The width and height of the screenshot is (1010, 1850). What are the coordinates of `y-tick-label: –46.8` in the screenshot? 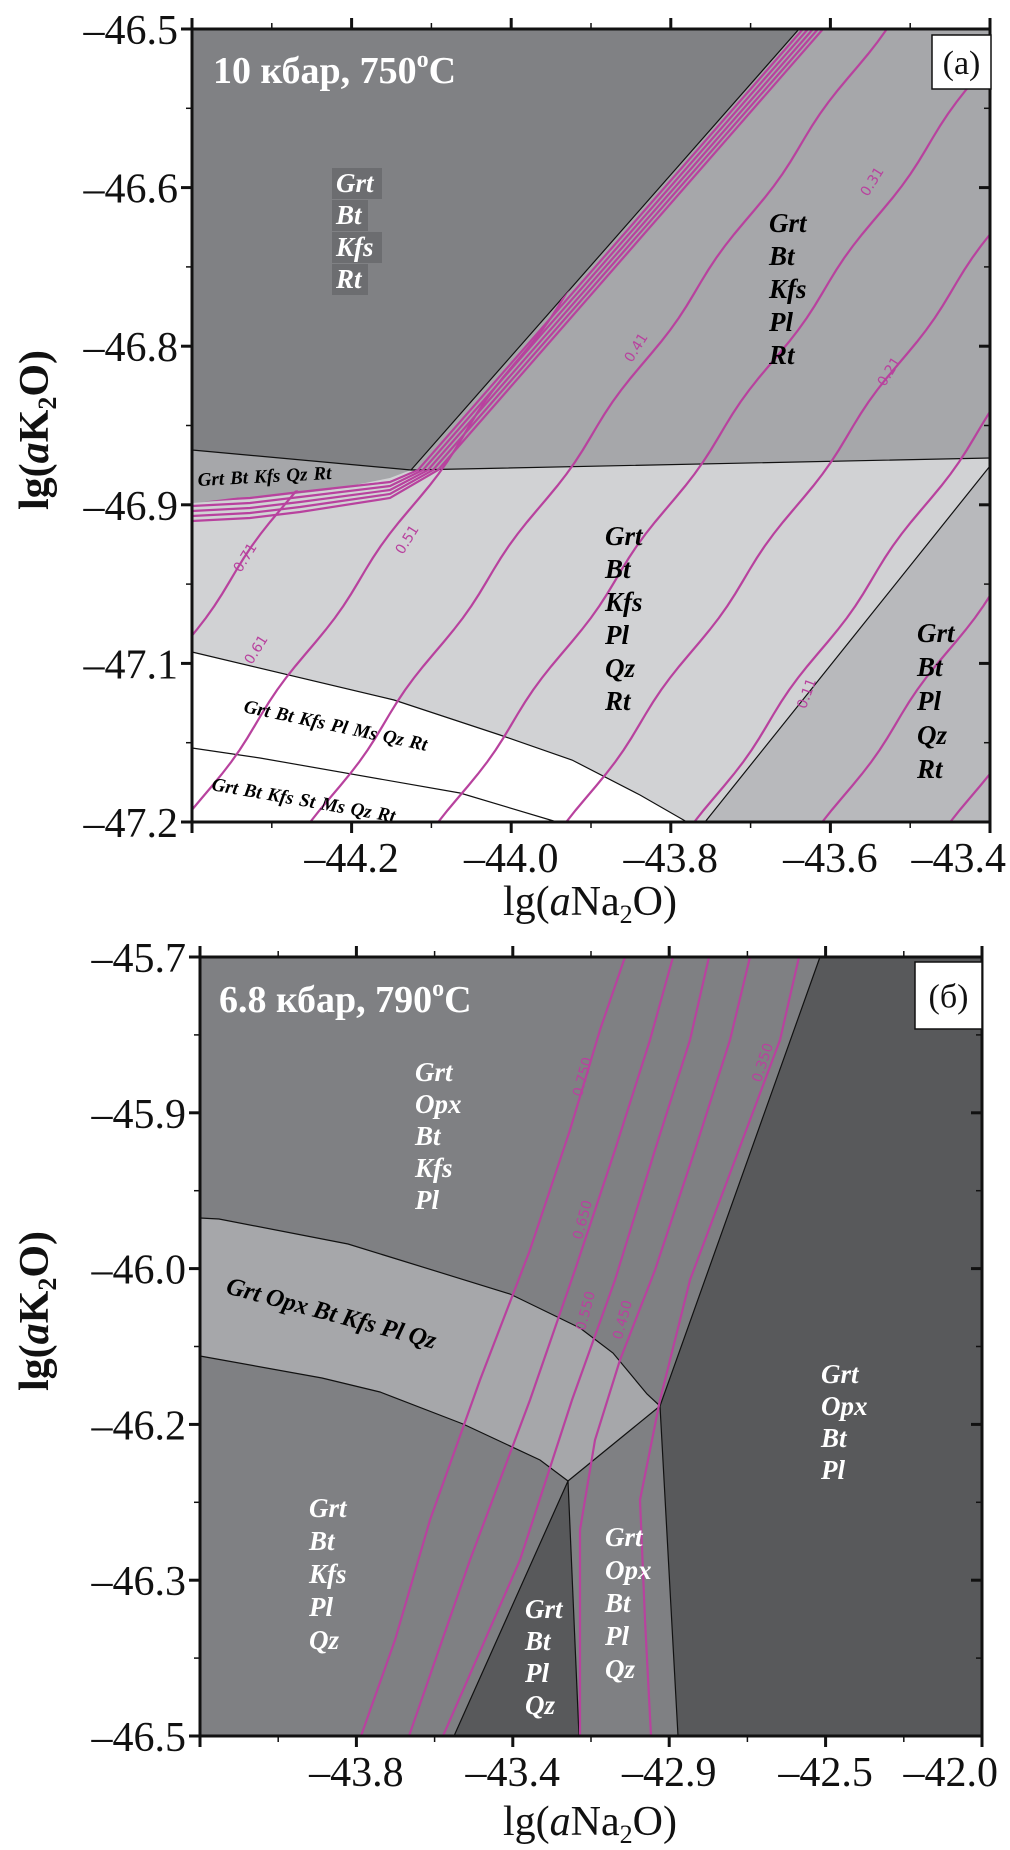 It's located at (131, 348).